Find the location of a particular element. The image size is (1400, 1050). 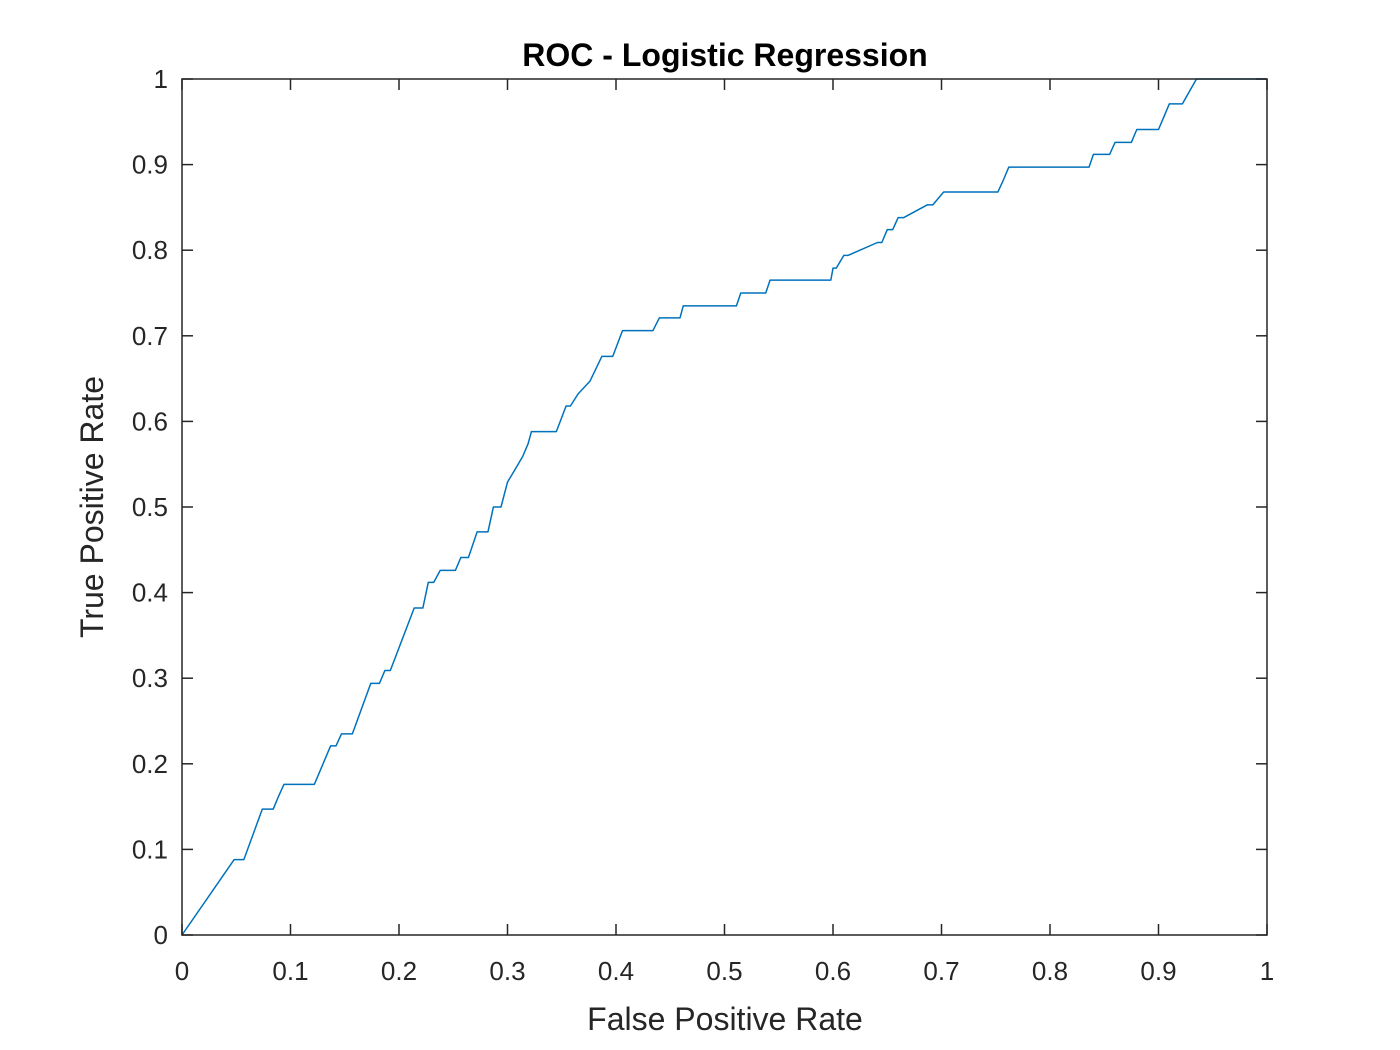

y-tick-label: 1 is located at coordinates (161, 79).